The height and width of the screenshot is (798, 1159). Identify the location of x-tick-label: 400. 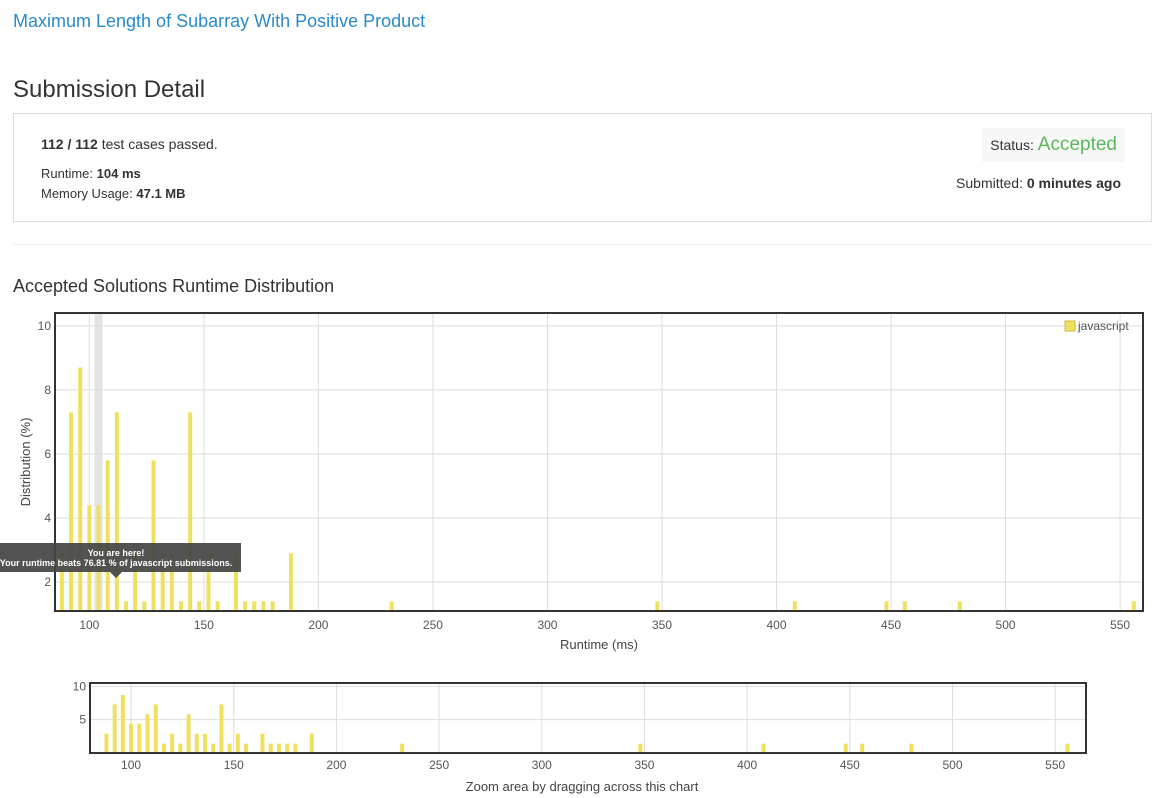
(777, 625).